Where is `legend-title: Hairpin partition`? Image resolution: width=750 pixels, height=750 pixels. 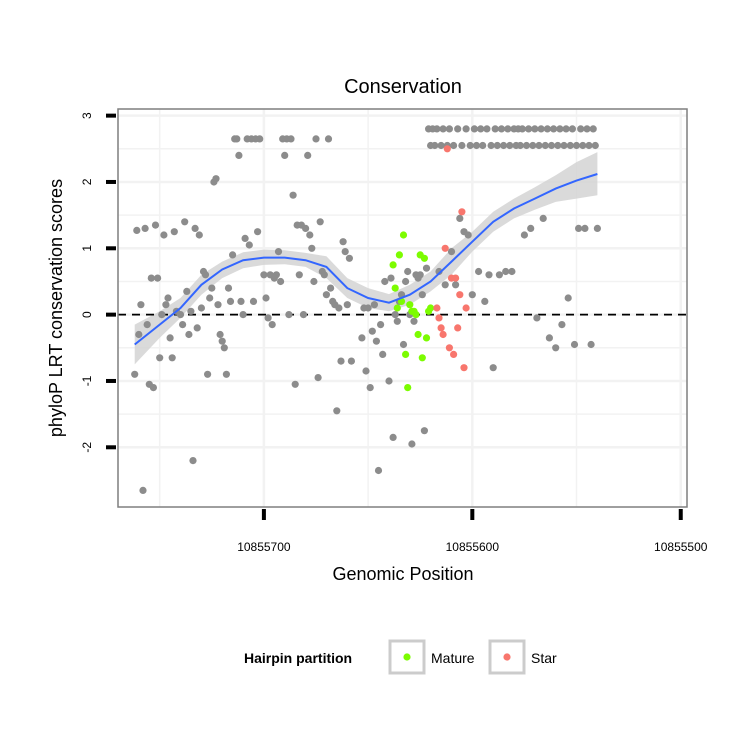 legend-title: Hairpin partition is located at coordinates (298, 658).